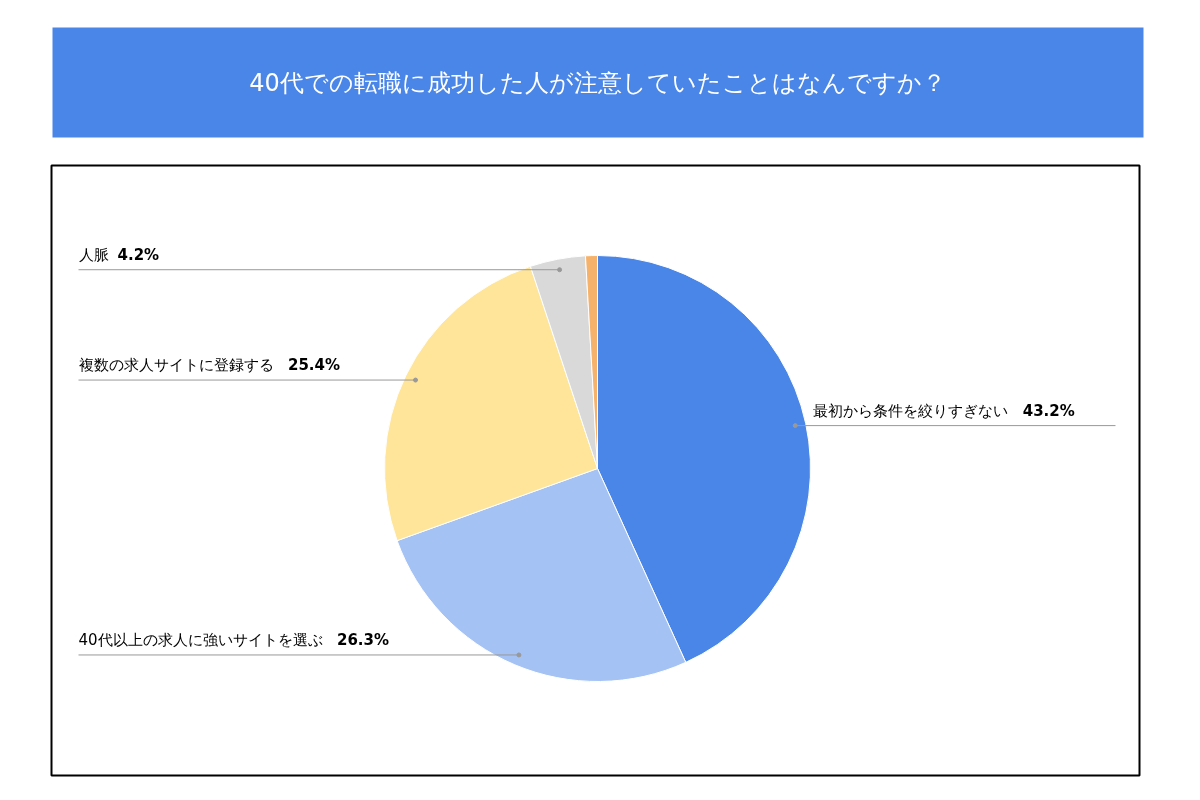  Describe the element at coordinates (1048, 410) in the screenshot. I see `data-label: 43.2%` at that location.